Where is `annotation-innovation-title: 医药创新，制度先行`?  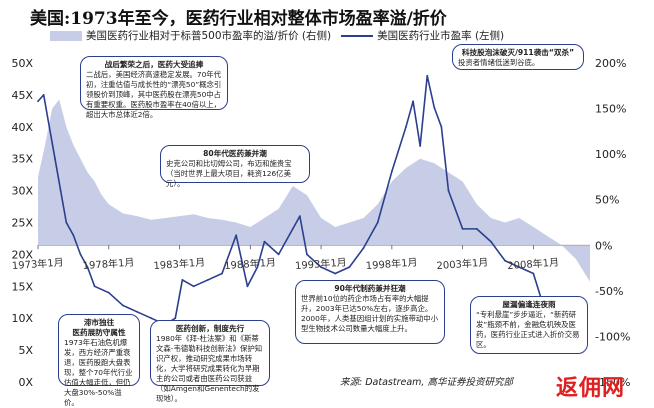
annotation-innovation-title: 医药创新，制度先行 is located at coordinates (210, 328).